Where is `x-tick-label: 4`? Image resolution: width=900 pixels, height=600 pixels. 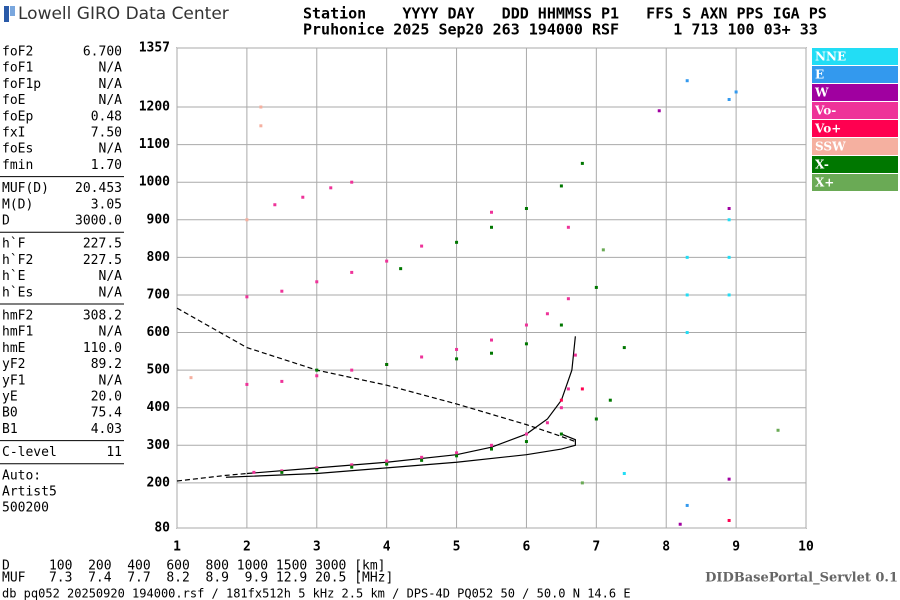 x-tick-label: 4 is located at coordinates (387, 547).